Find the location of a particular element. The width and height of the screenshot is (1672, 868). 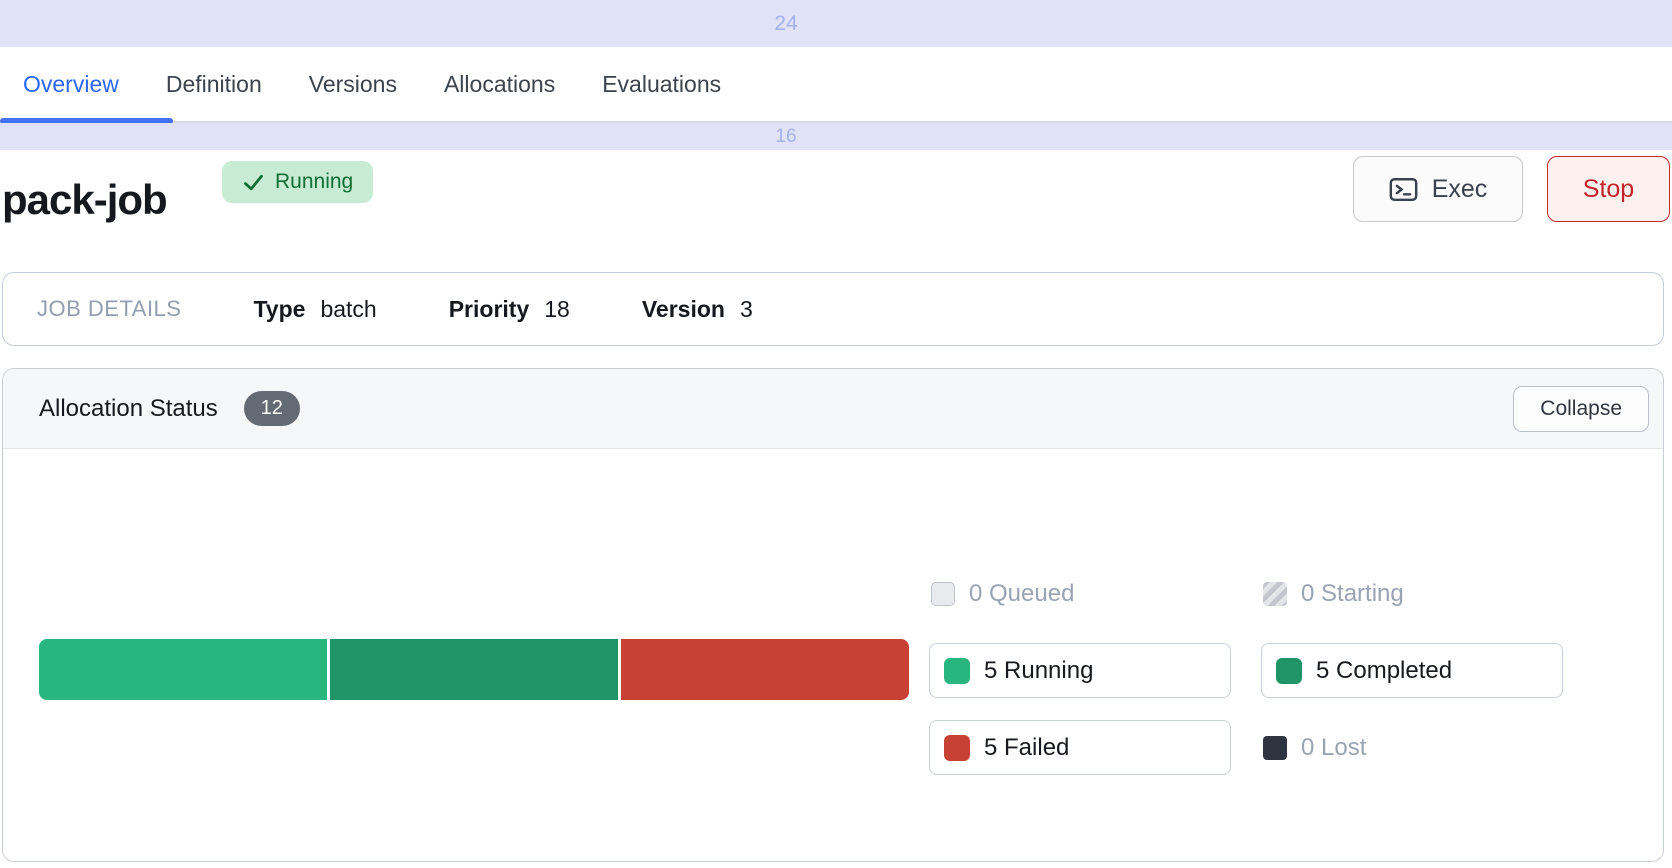

legend-item-starting: 0 Starting is located at coordinates (1412, 593).